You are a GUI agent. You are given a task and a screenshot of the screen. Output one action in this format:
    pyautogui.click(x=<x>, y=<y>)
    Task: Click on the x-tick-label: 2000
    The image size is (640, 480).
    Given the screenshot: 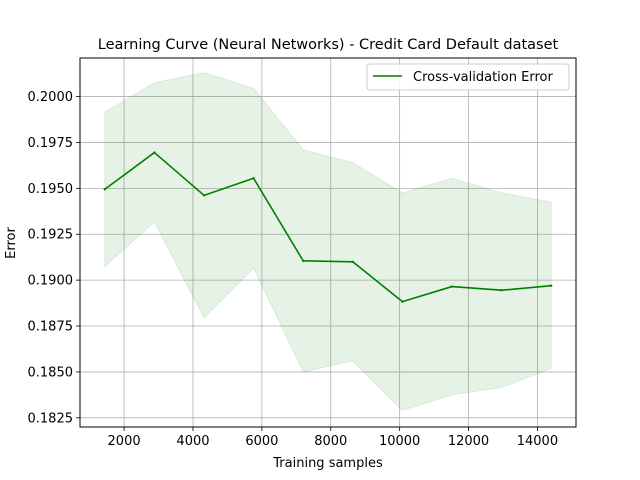 What is the action you would take?
    pyautogui.click(x=124, y=441)
    